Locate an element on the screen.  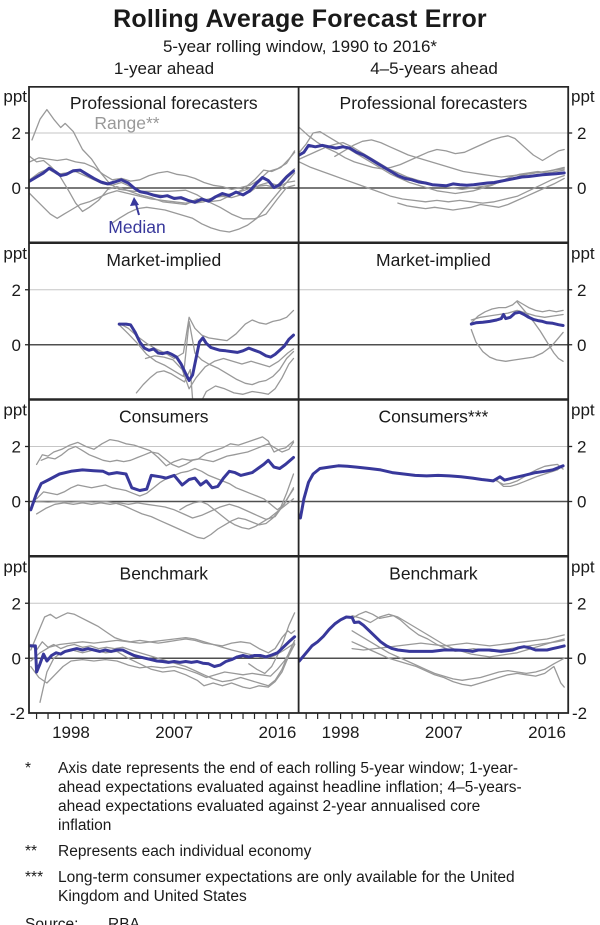
footnote-marker: *** is located at coordinates (34, 877).